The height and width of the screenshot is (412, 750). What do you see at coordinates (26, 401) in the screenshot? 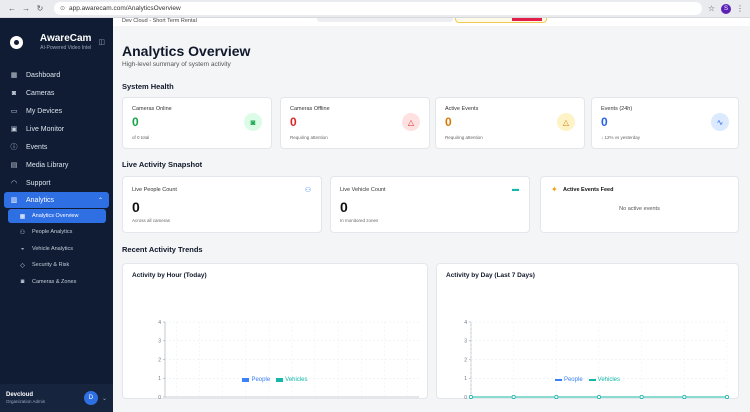
I see `org-role: Organization Admin` at bounding box center [26, 401].